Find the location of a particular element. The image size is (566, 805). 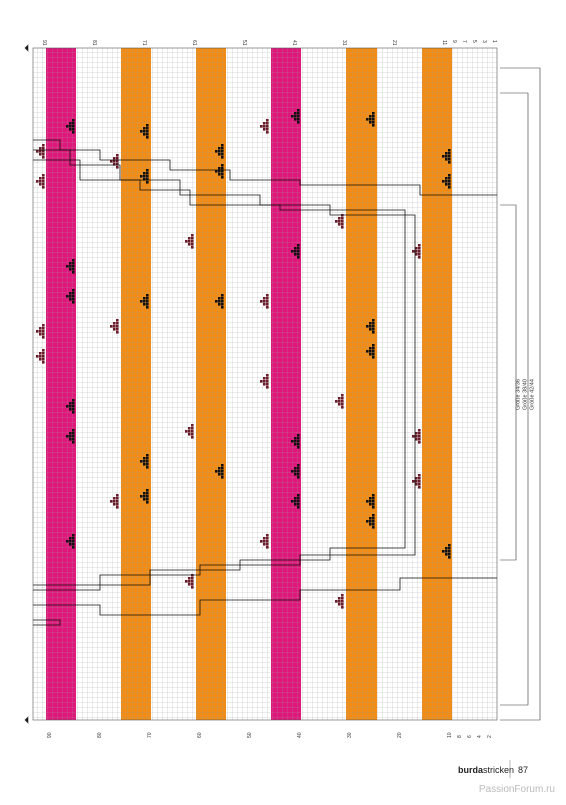

row-number-bottom: 20 is located at coordinates (400, 735).